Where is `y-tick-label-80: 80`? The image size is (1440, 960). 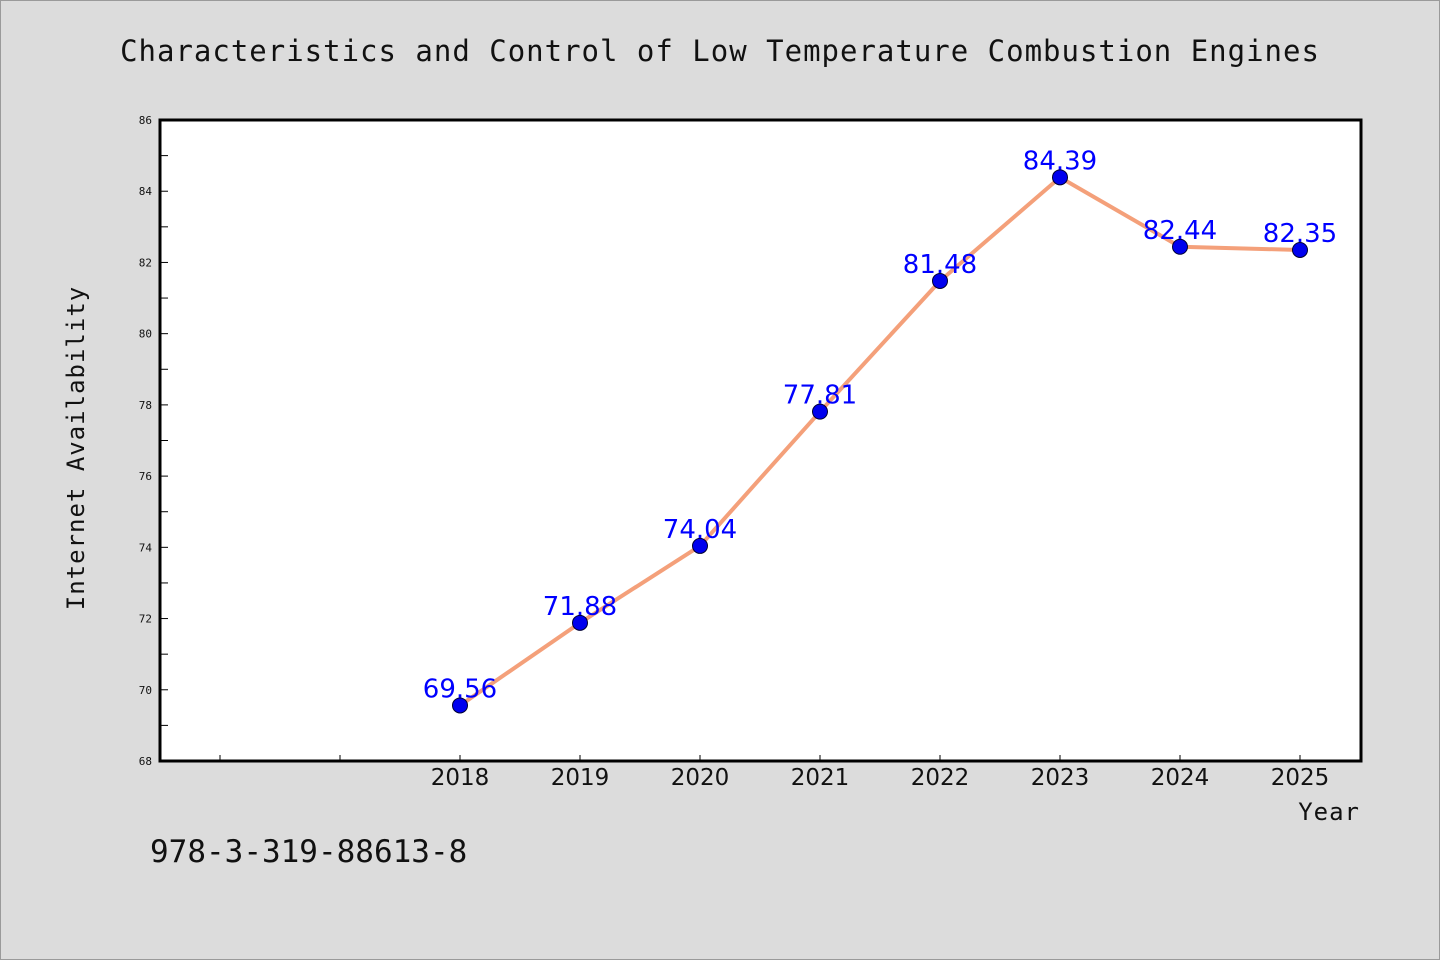
y-tick-label-80: 80 is located at coordinates (145, 334).